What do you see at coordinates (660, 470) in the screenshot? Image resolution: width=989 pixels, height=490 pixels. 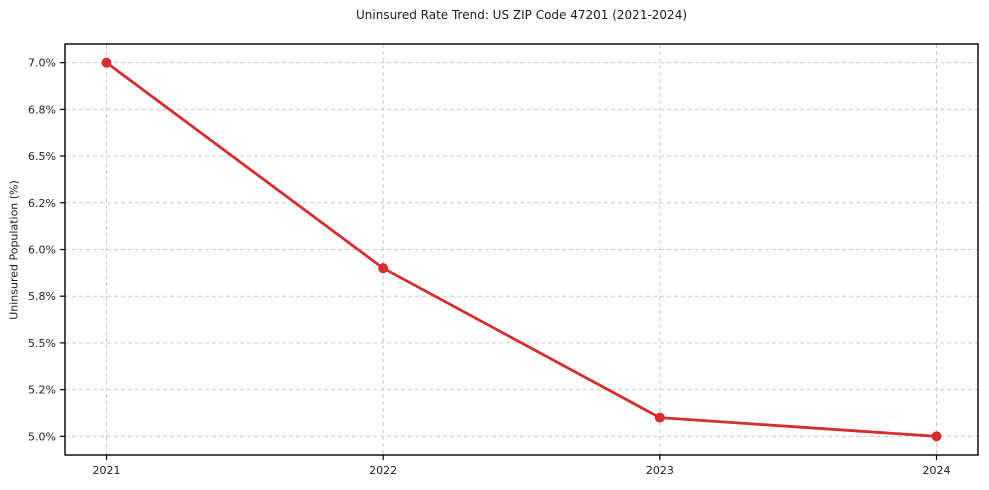 I see `x-tick-label: 2023` at bounding box center [660, 470].